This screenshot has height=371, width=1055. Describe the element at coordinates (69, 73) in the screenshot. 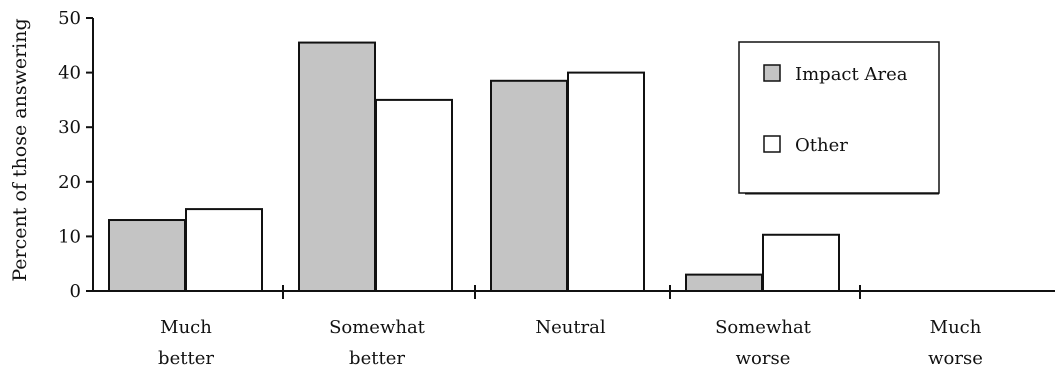

I see `y-tick-label: 40` at that location.